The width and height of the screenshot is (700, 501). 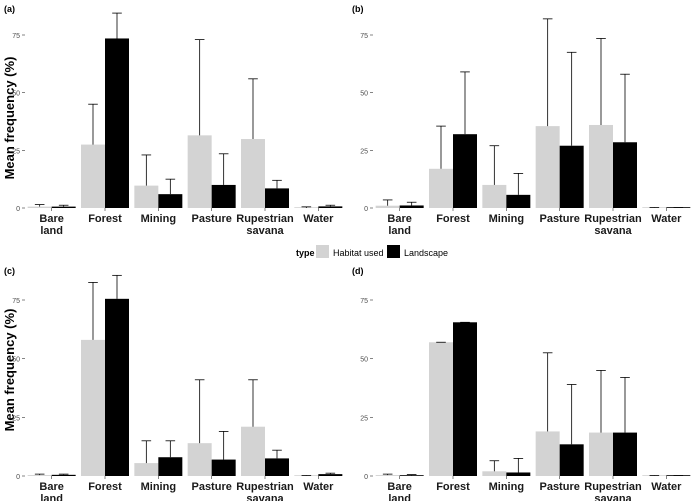 What do you see at coordinates (9, 271) in the screenshot?
I see `panel-label: (c)` at bounding box center [9, 271].